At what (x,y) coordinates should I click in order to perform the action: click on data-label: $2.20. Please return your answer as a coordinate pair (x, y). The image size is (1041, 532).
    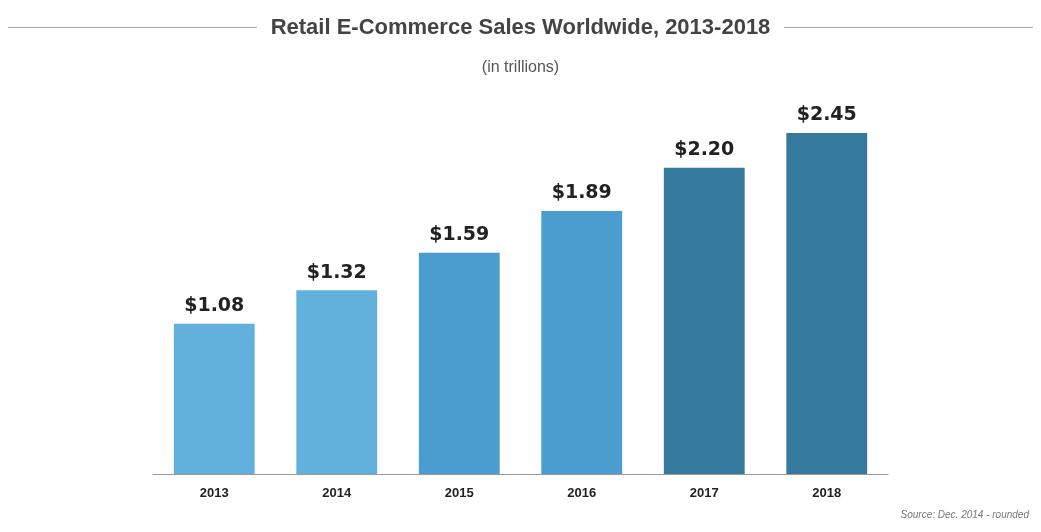
    Looking at the image, I should click on (704, 148).